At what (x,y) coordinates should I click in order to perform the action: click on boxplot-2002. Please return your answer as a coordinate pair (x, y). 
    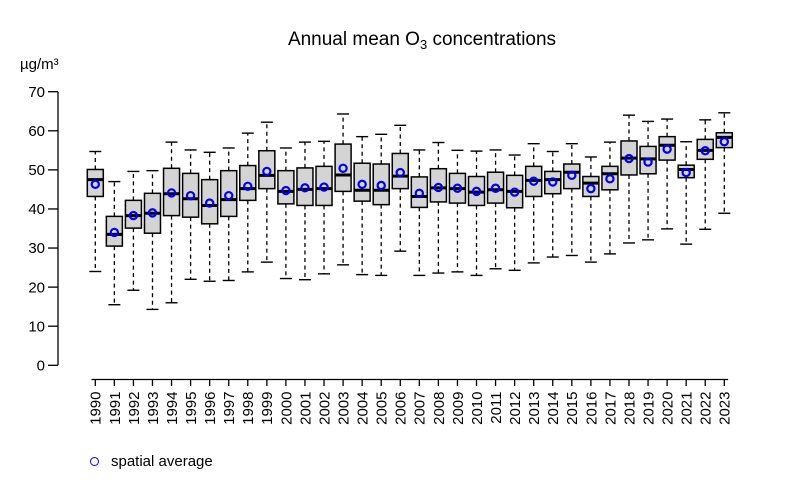
    Looking at the image, I should click on (324, 207).